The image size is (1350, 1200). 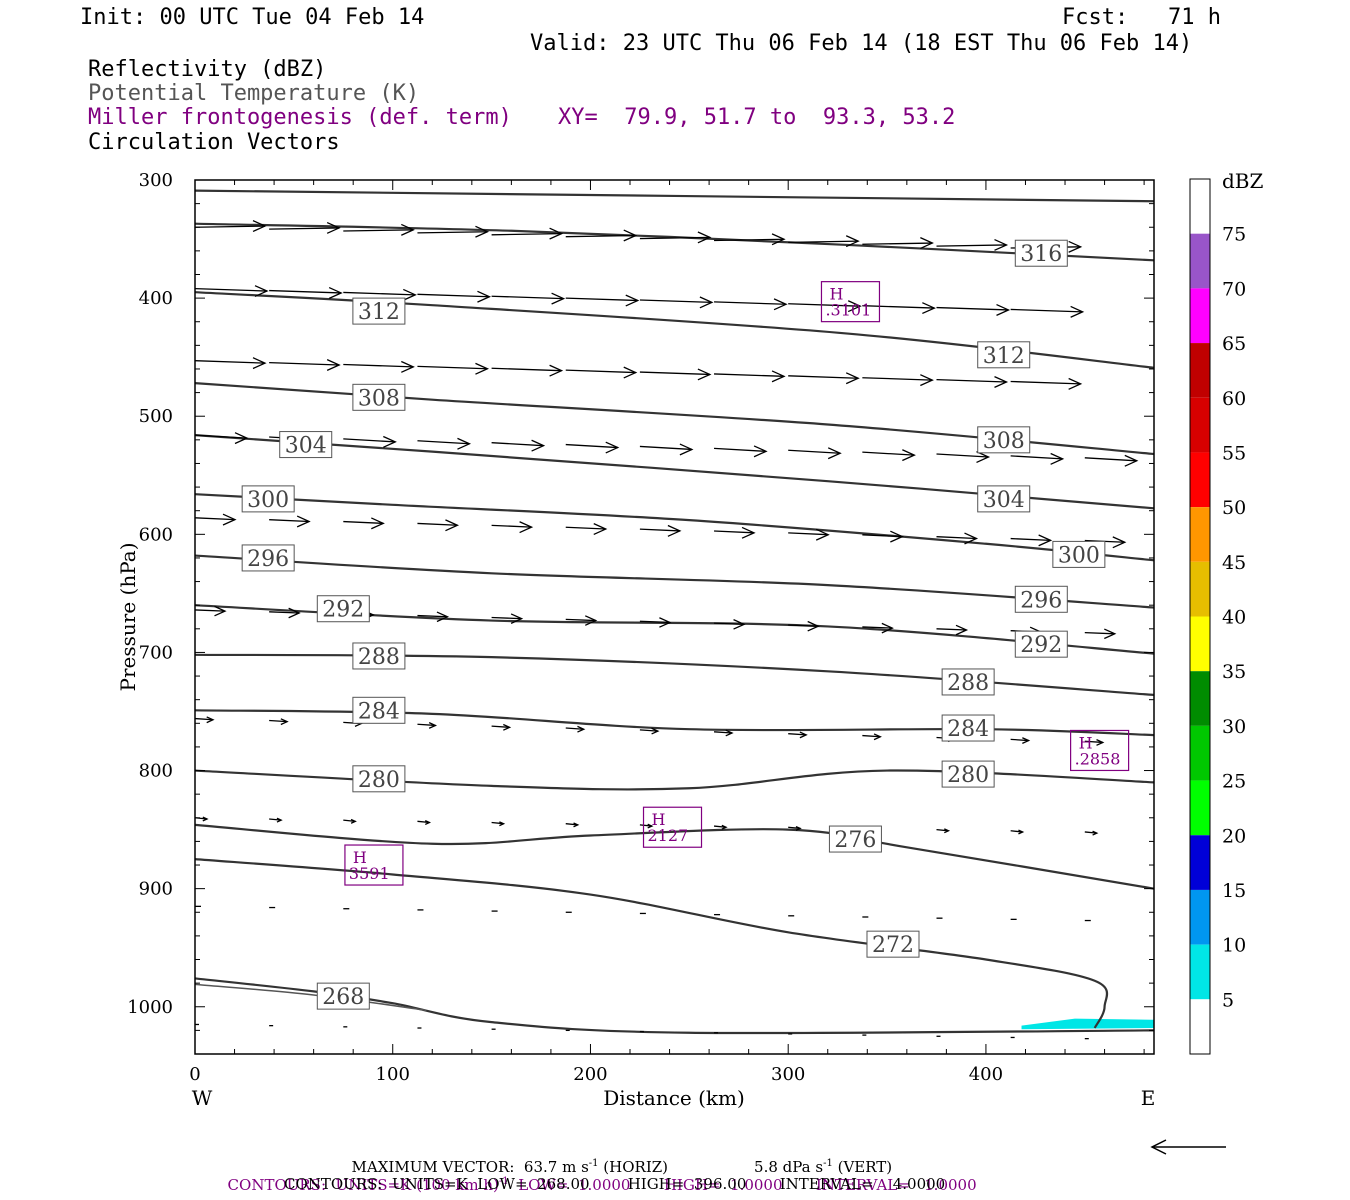 What do you see at coordinates (1188, 1147) in the screenshot?
I see `reference-vector` at bounding box center [1188, 1147].